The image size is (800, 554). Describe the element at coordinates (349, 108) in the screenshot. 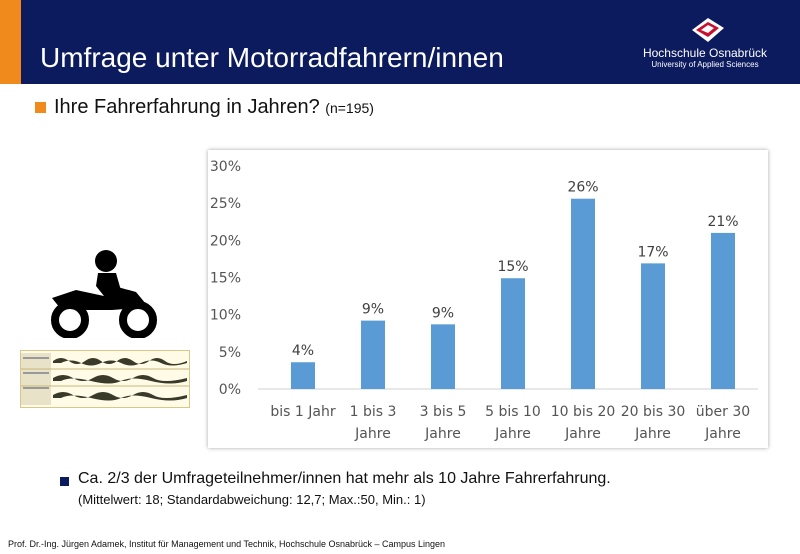

I see `sample-size: (n=195)` at that location.